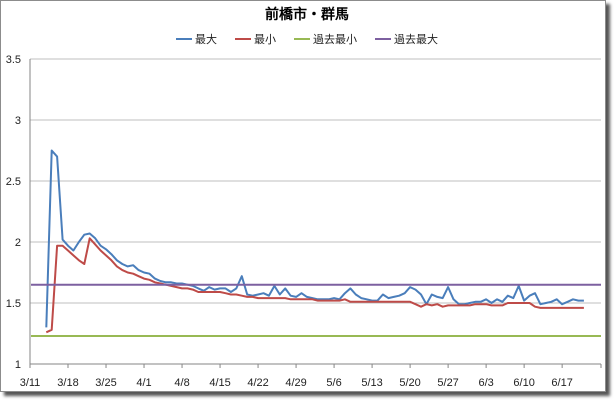  I want to click on y-tick-label: 2, so click(18, 243).